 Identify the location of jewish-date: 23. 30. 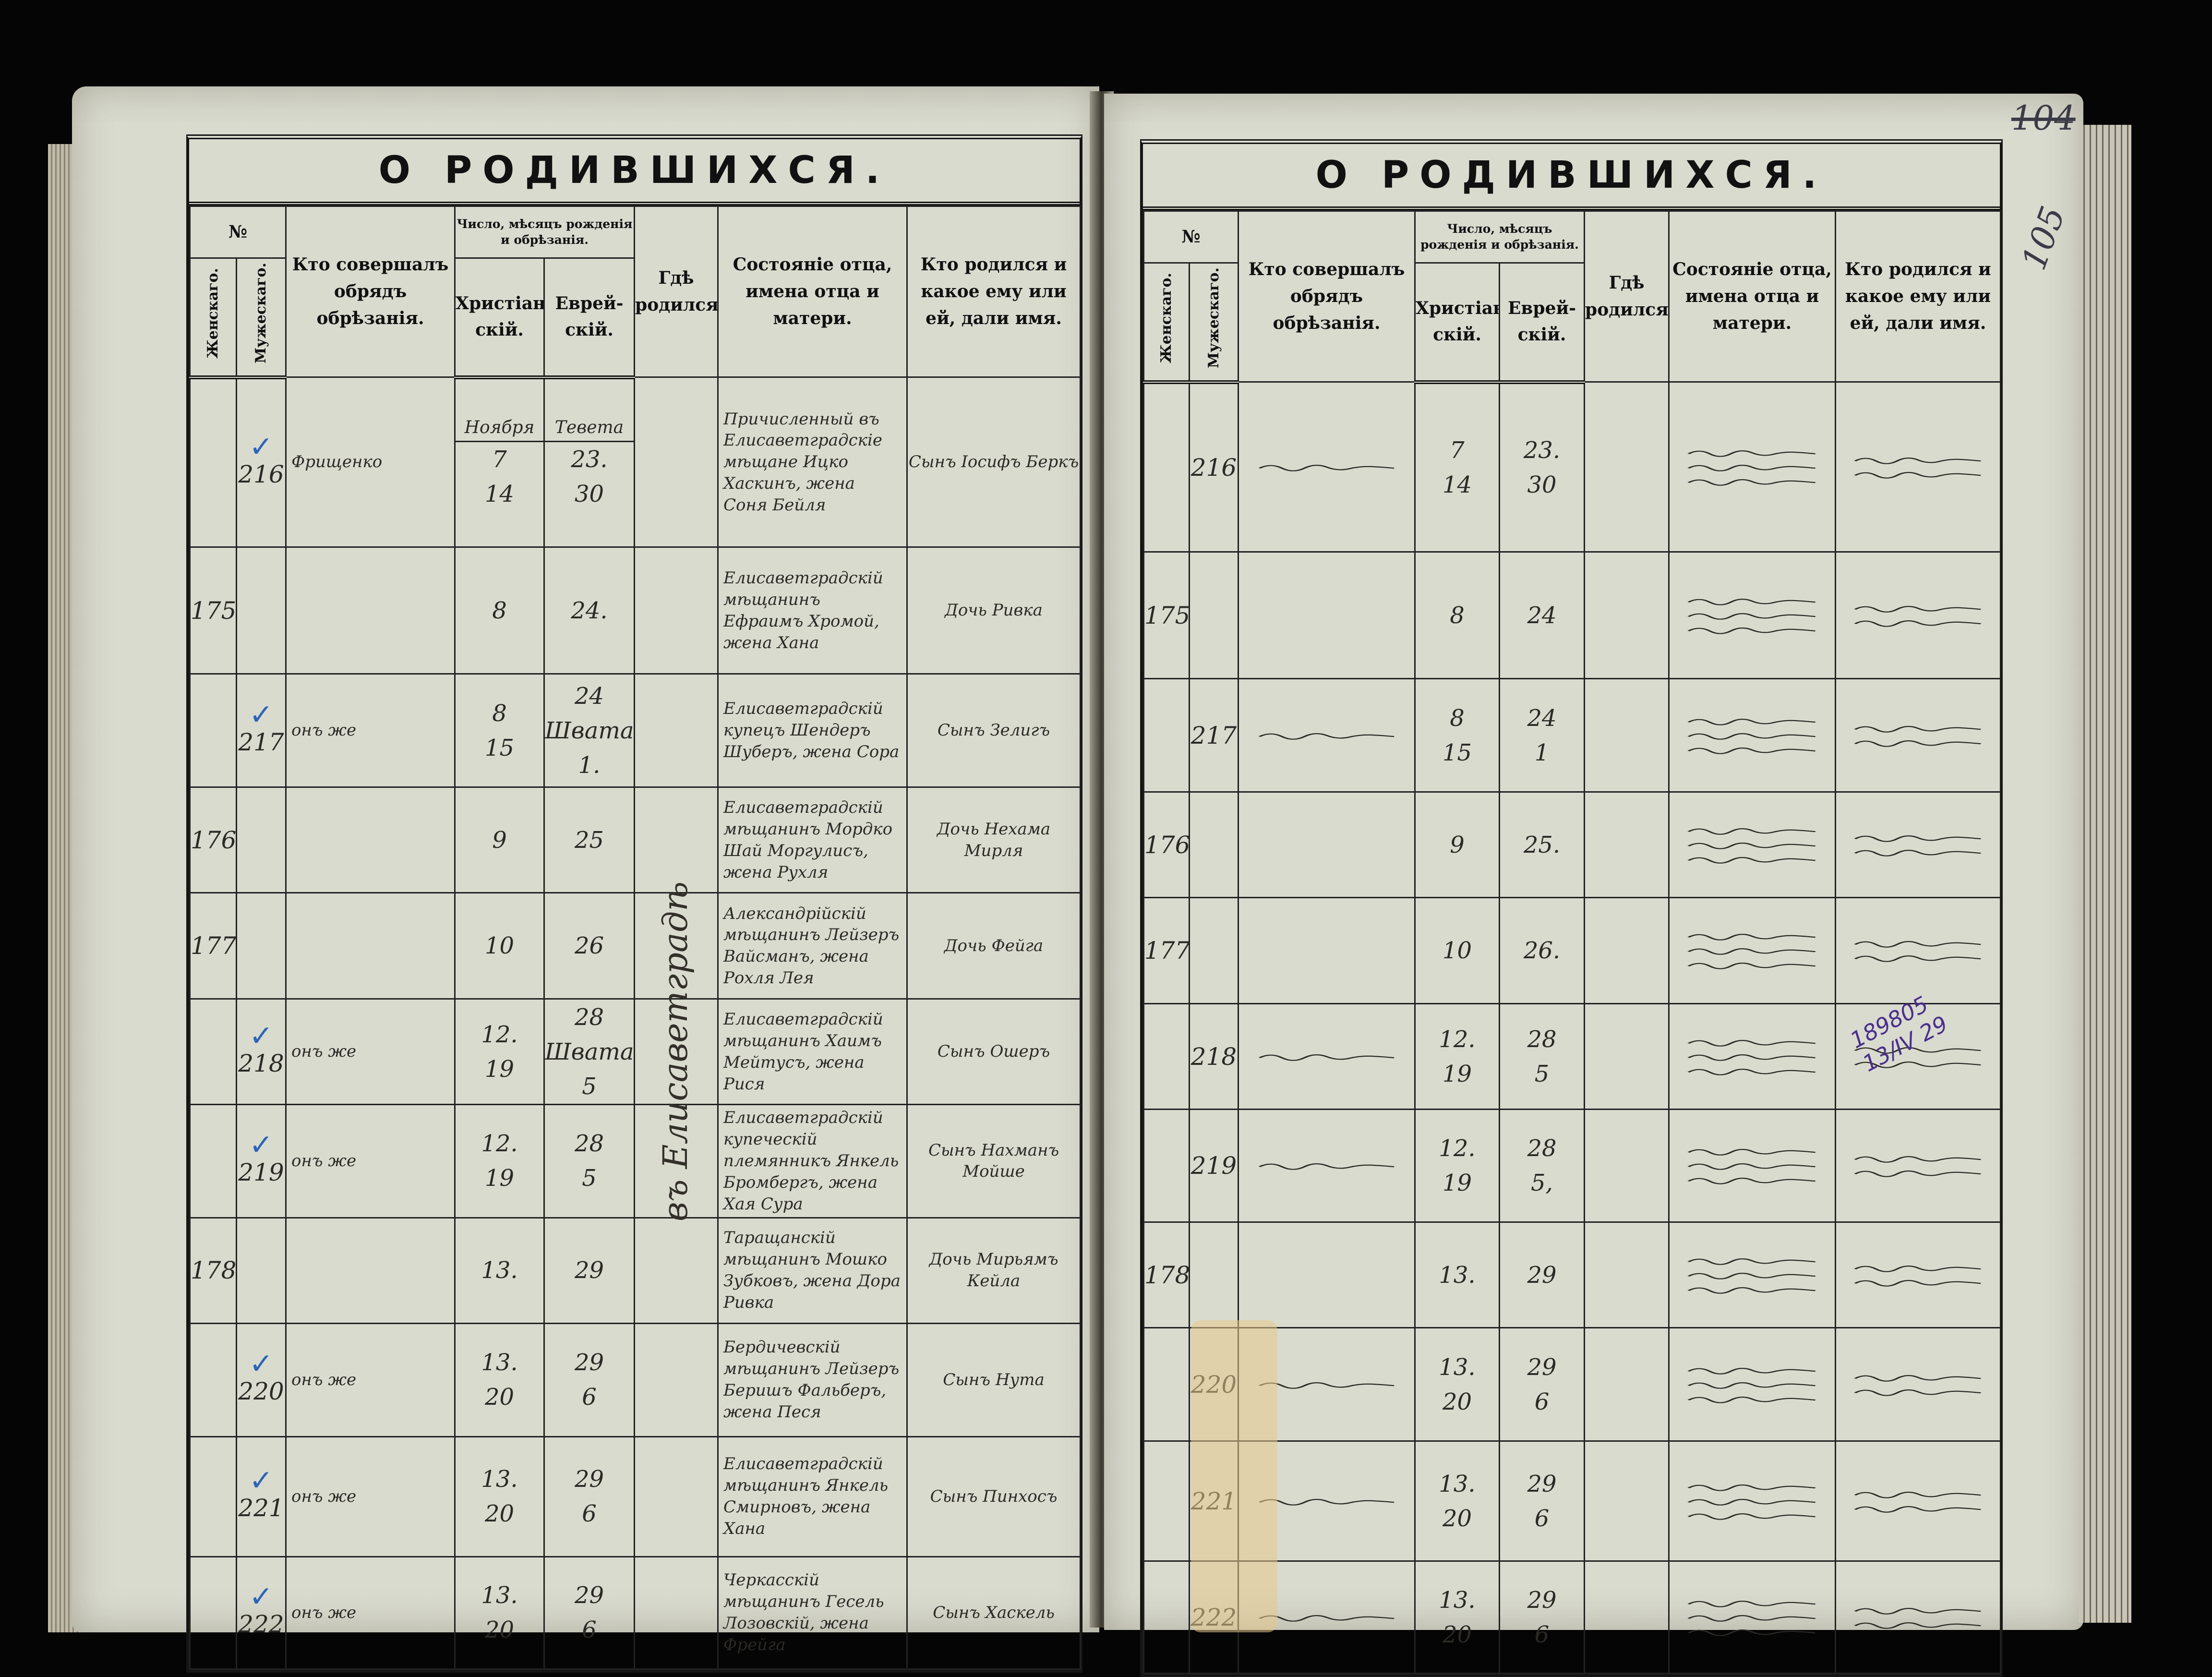
(590, 476).